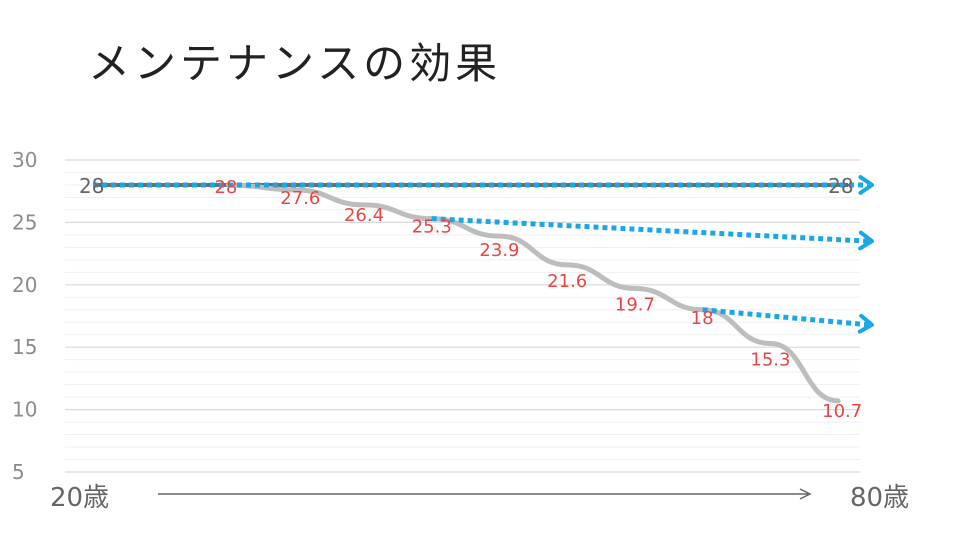 The height and width of the screenshot is (540, 960). Describe the element at coordinates (842, 411) in the screenshot. I see `data-label: 10.7` at that location.